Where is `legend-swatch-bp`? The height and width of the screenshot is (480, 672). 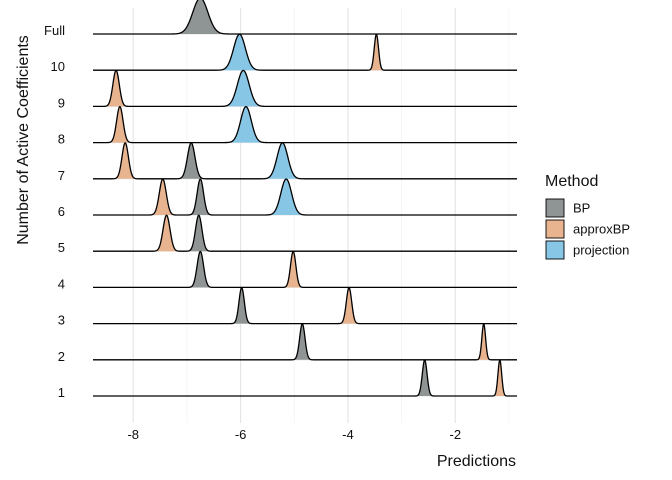 legend-swatch-bp is located at coordinates (555, 208).